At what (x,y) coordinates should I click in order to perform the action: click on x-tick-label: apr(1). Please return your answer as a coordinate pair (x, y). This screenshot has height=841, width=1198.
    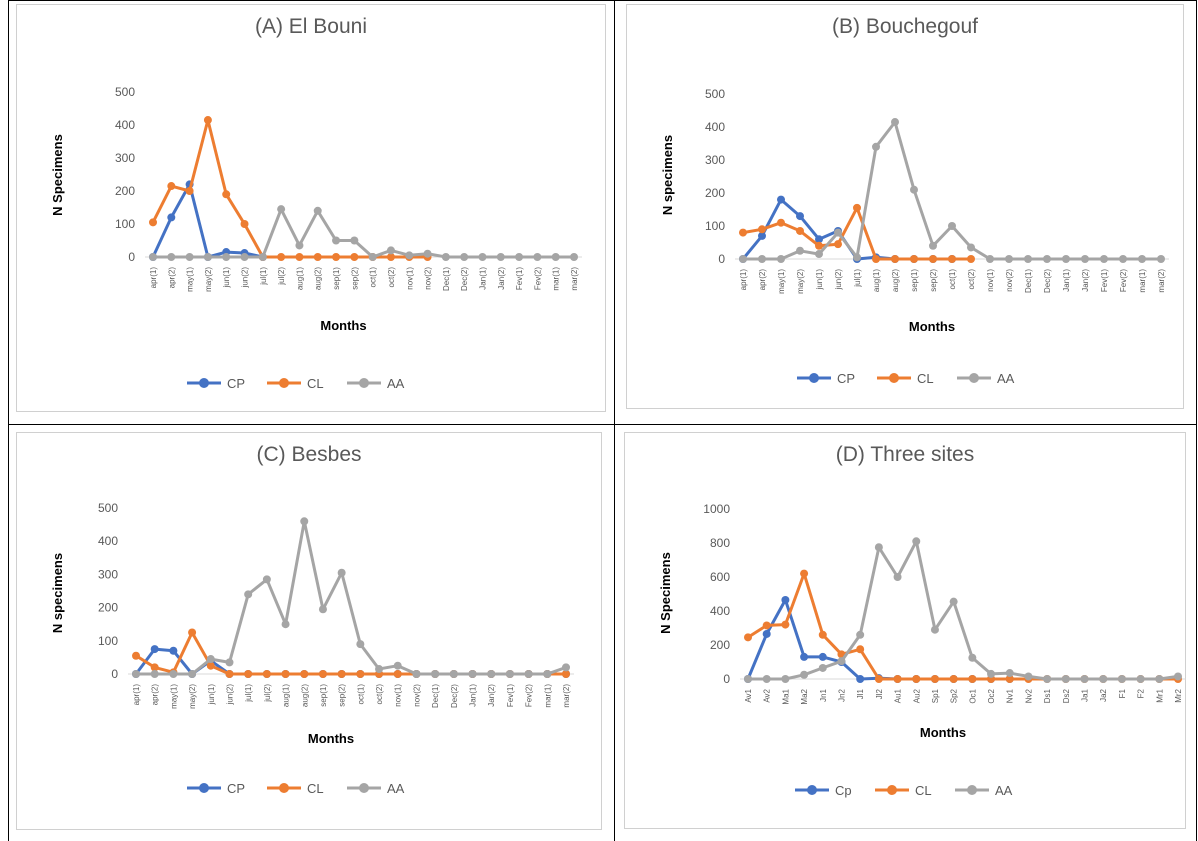
    Looking at the image, I should click on (136, 695).